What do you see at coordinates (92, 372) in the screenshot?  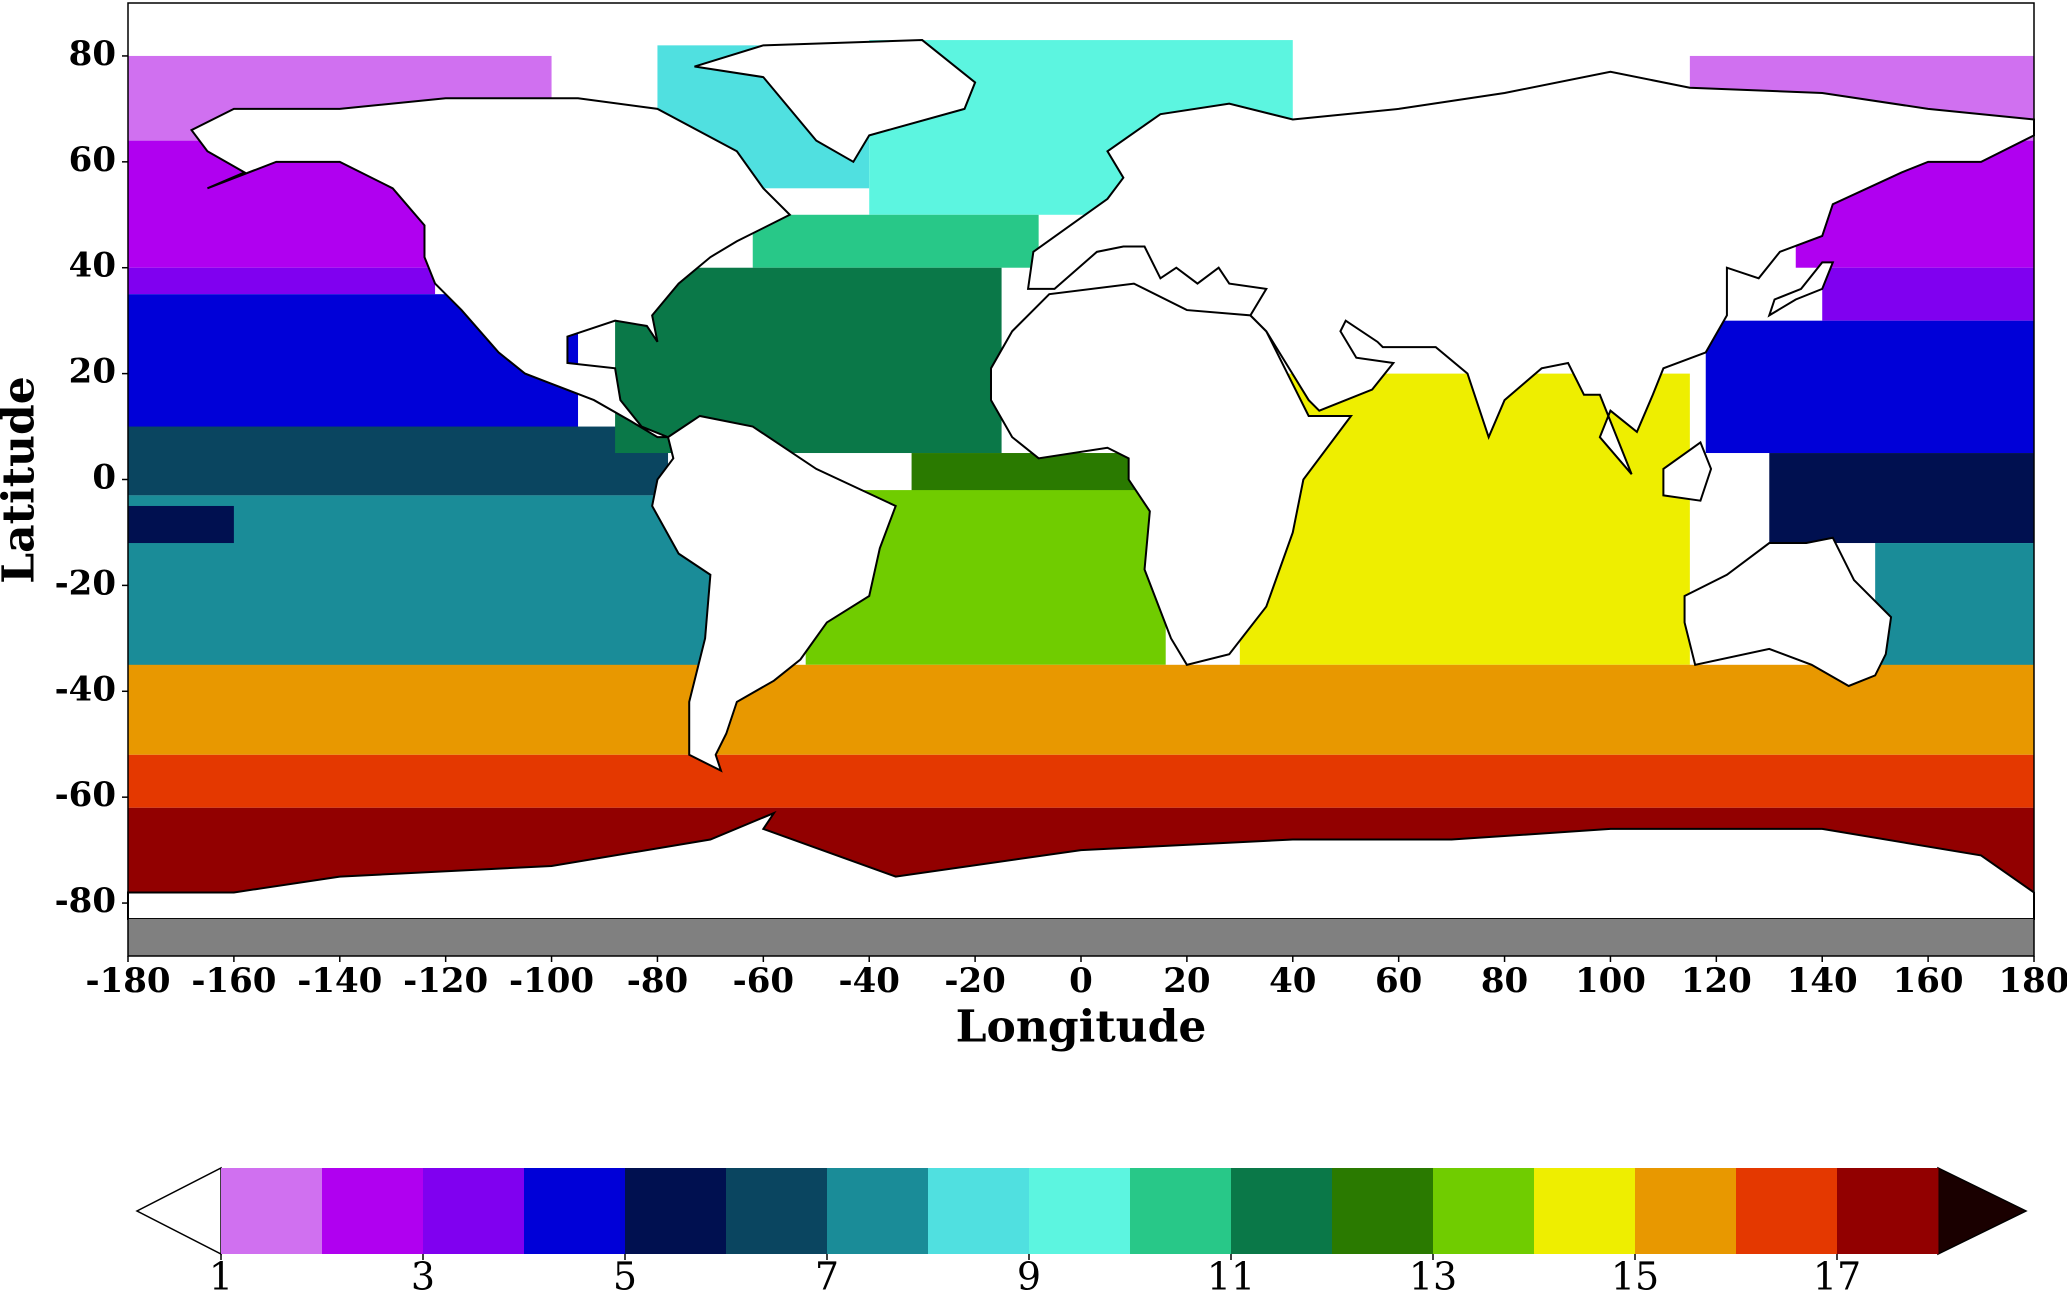 I see `y-tick-label: 20` at bounding box center [92, 372].